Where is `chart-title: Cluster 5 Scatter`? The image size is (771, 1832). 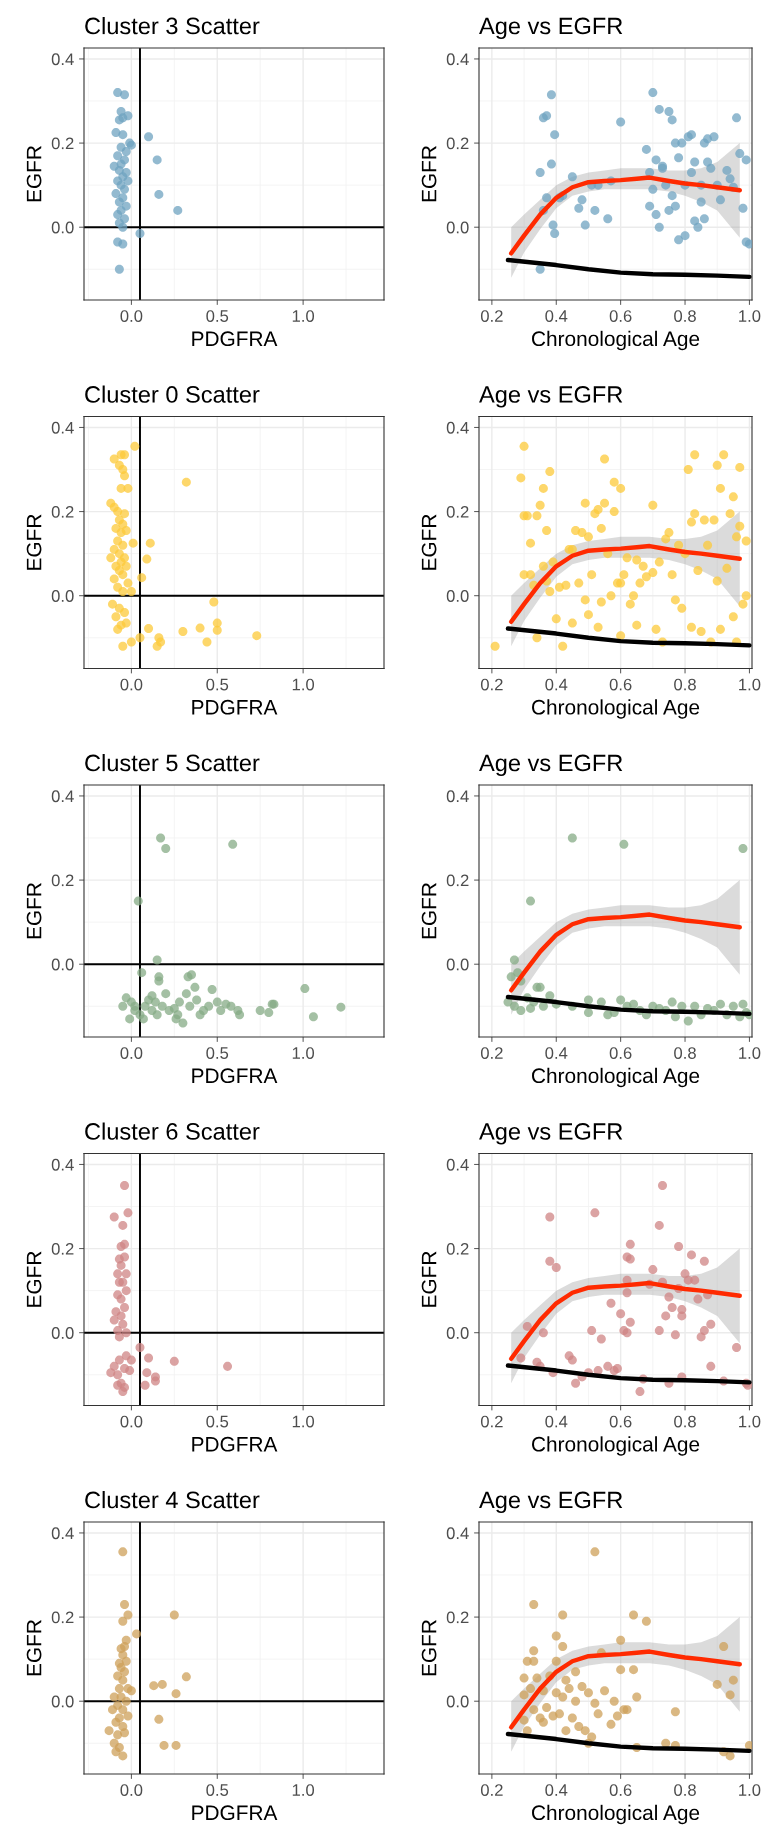
chart-title: Cluster 5 Scatter is located at coordinates (172, 763).